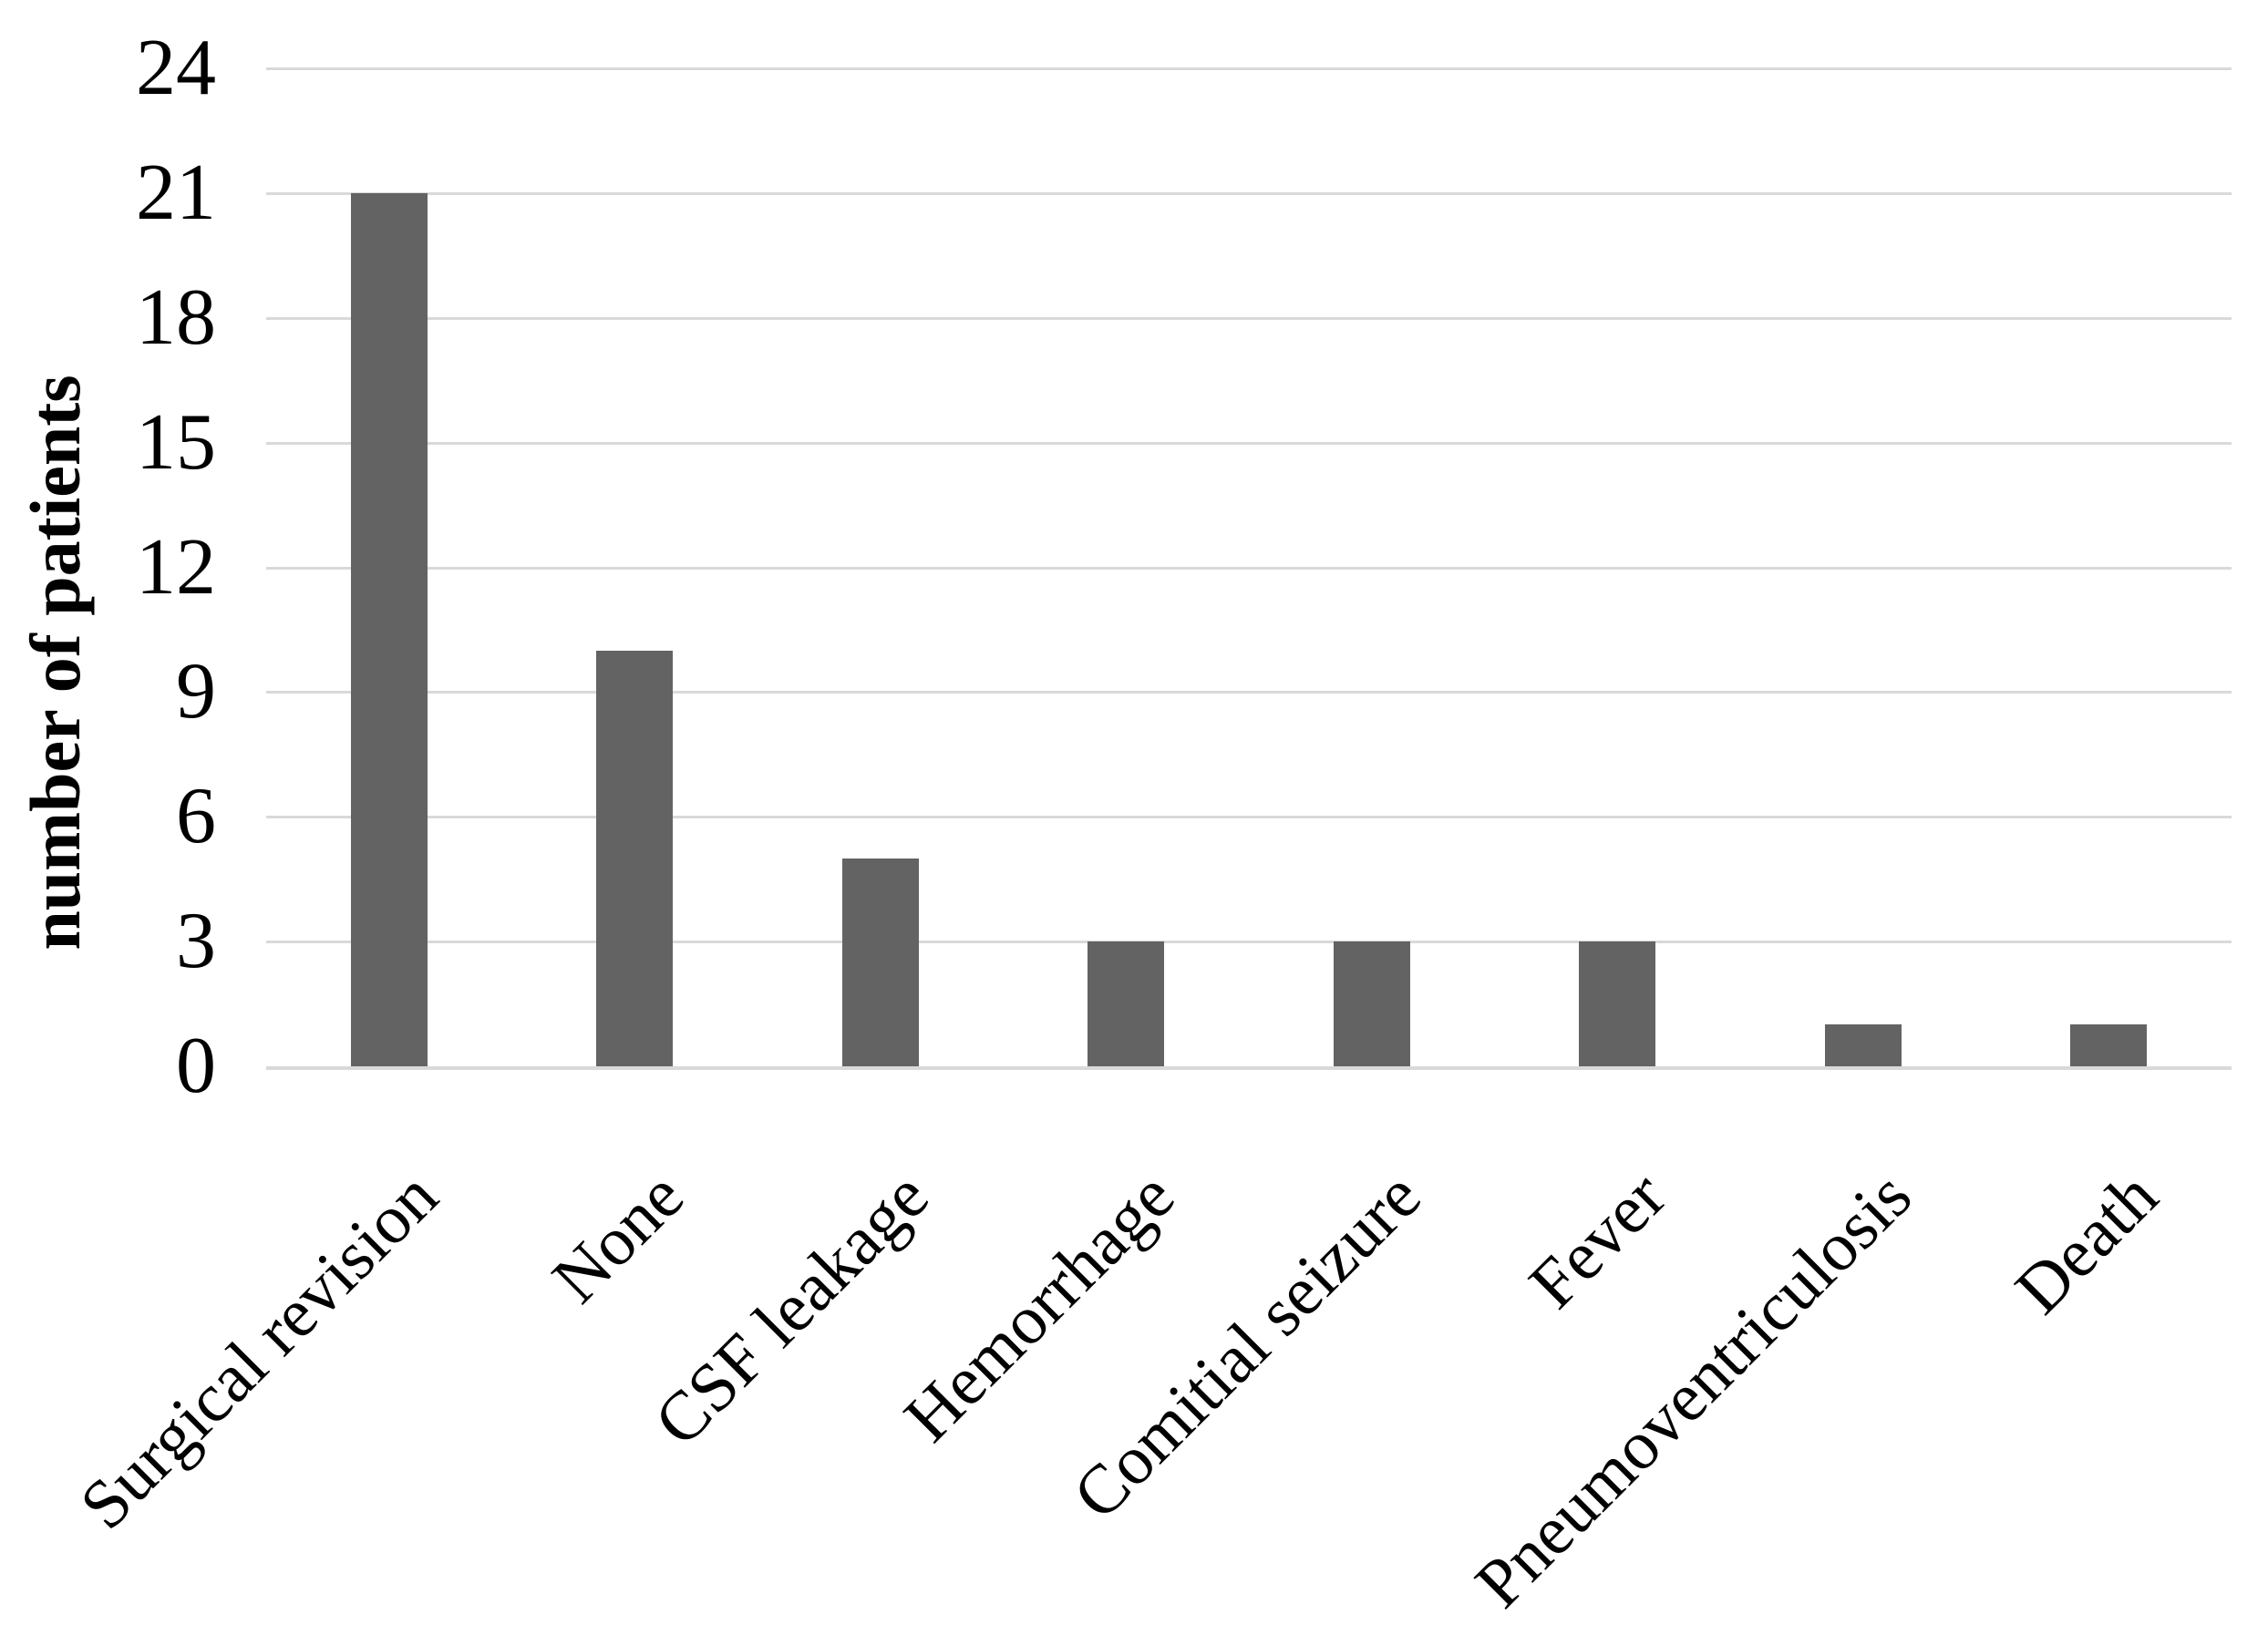 This screenshot has height=1635, width=2268. What do you see at coordinates (259, 1350) in the screenshot?
I see `x-tick-label-surgical-revision: Surgical revision` at bounding box center [259, 1350].